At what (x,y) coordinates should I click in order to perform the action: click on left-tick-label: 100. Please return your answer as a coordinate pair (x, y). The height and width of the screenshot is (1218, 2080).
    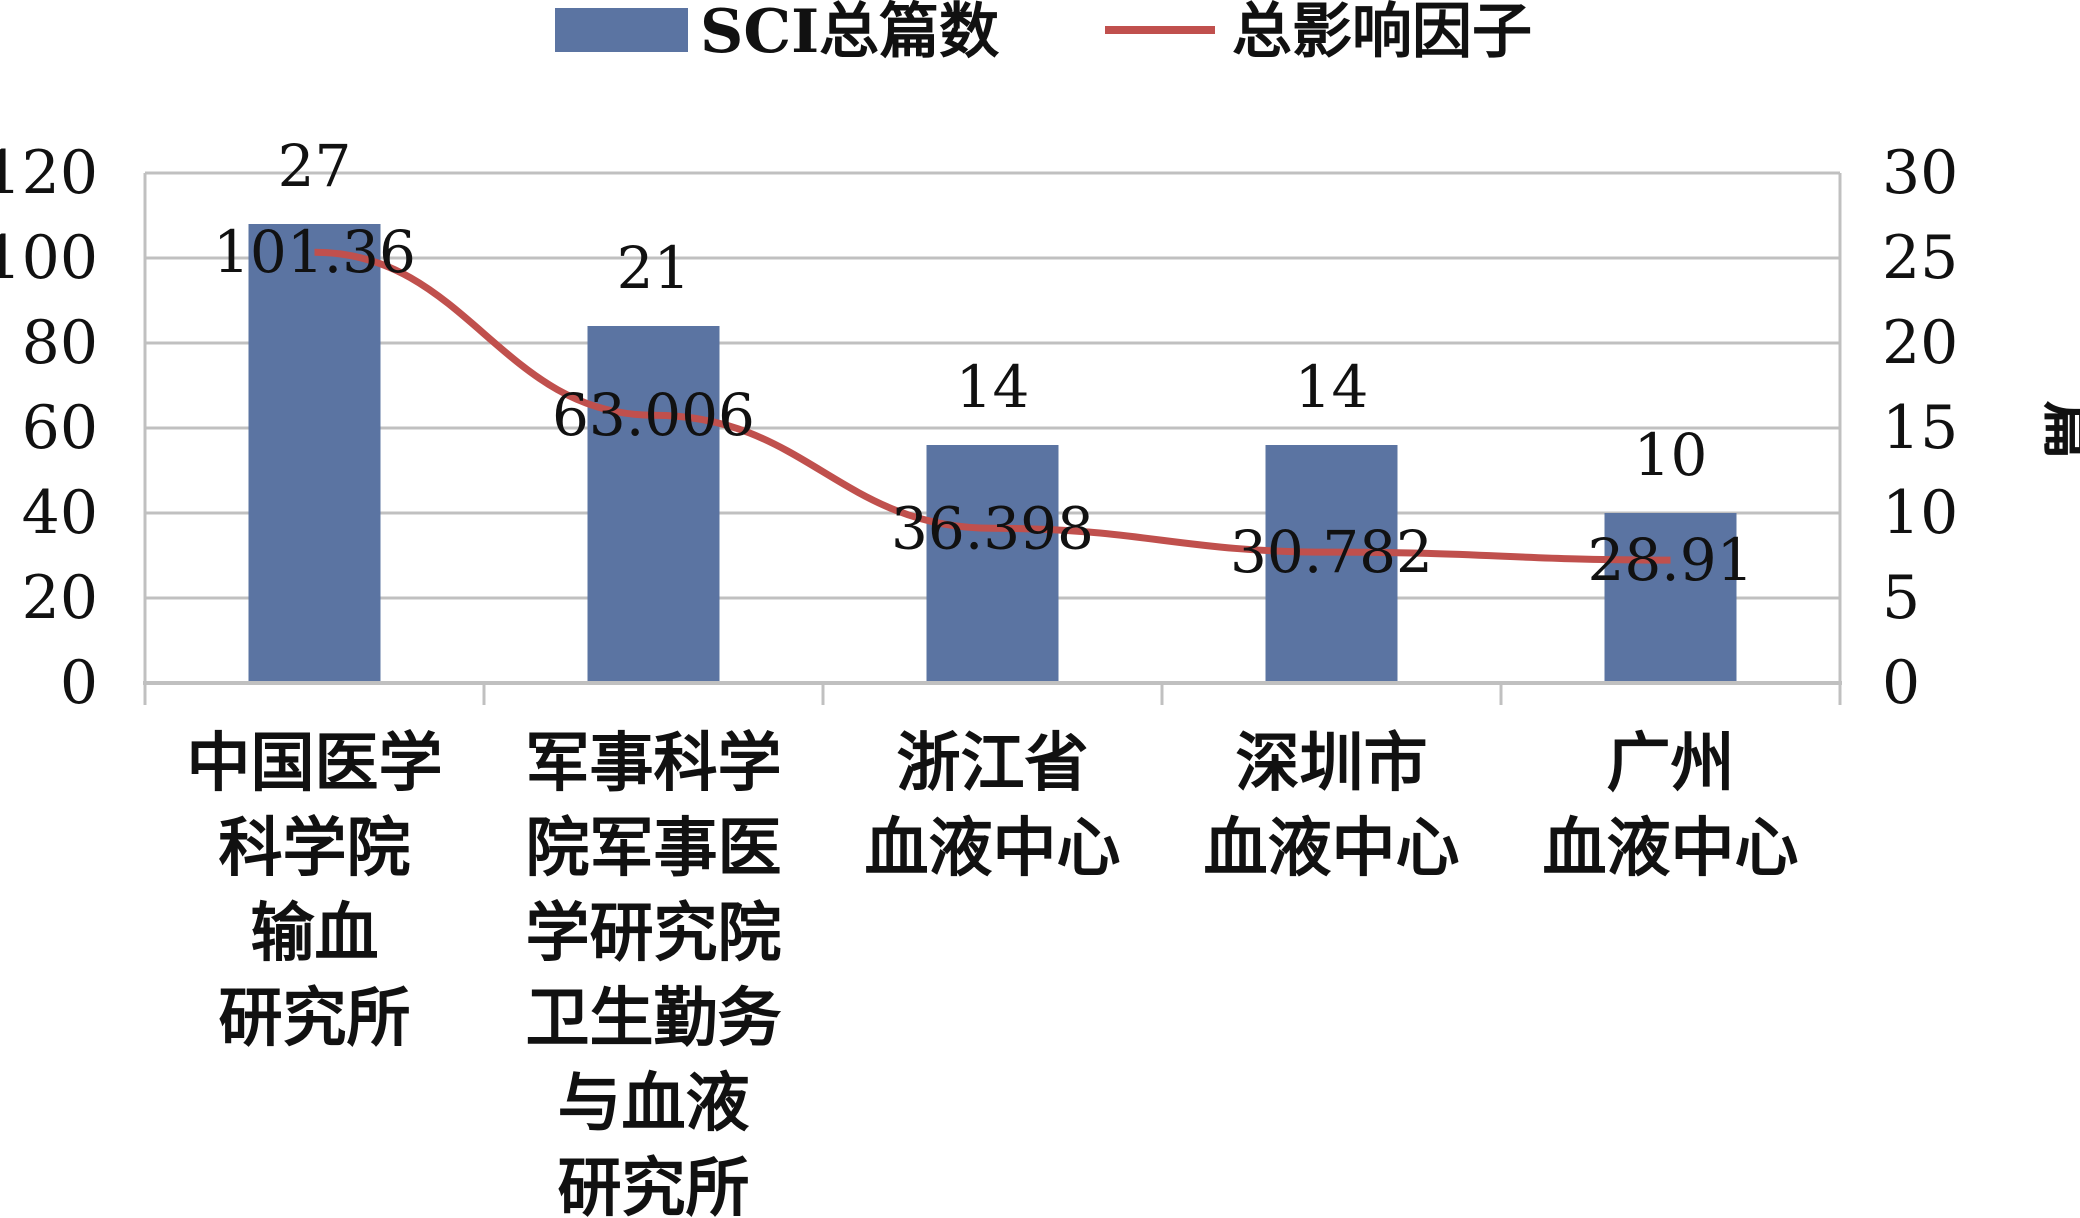
    Looking at the image, I should click on (49, 258).